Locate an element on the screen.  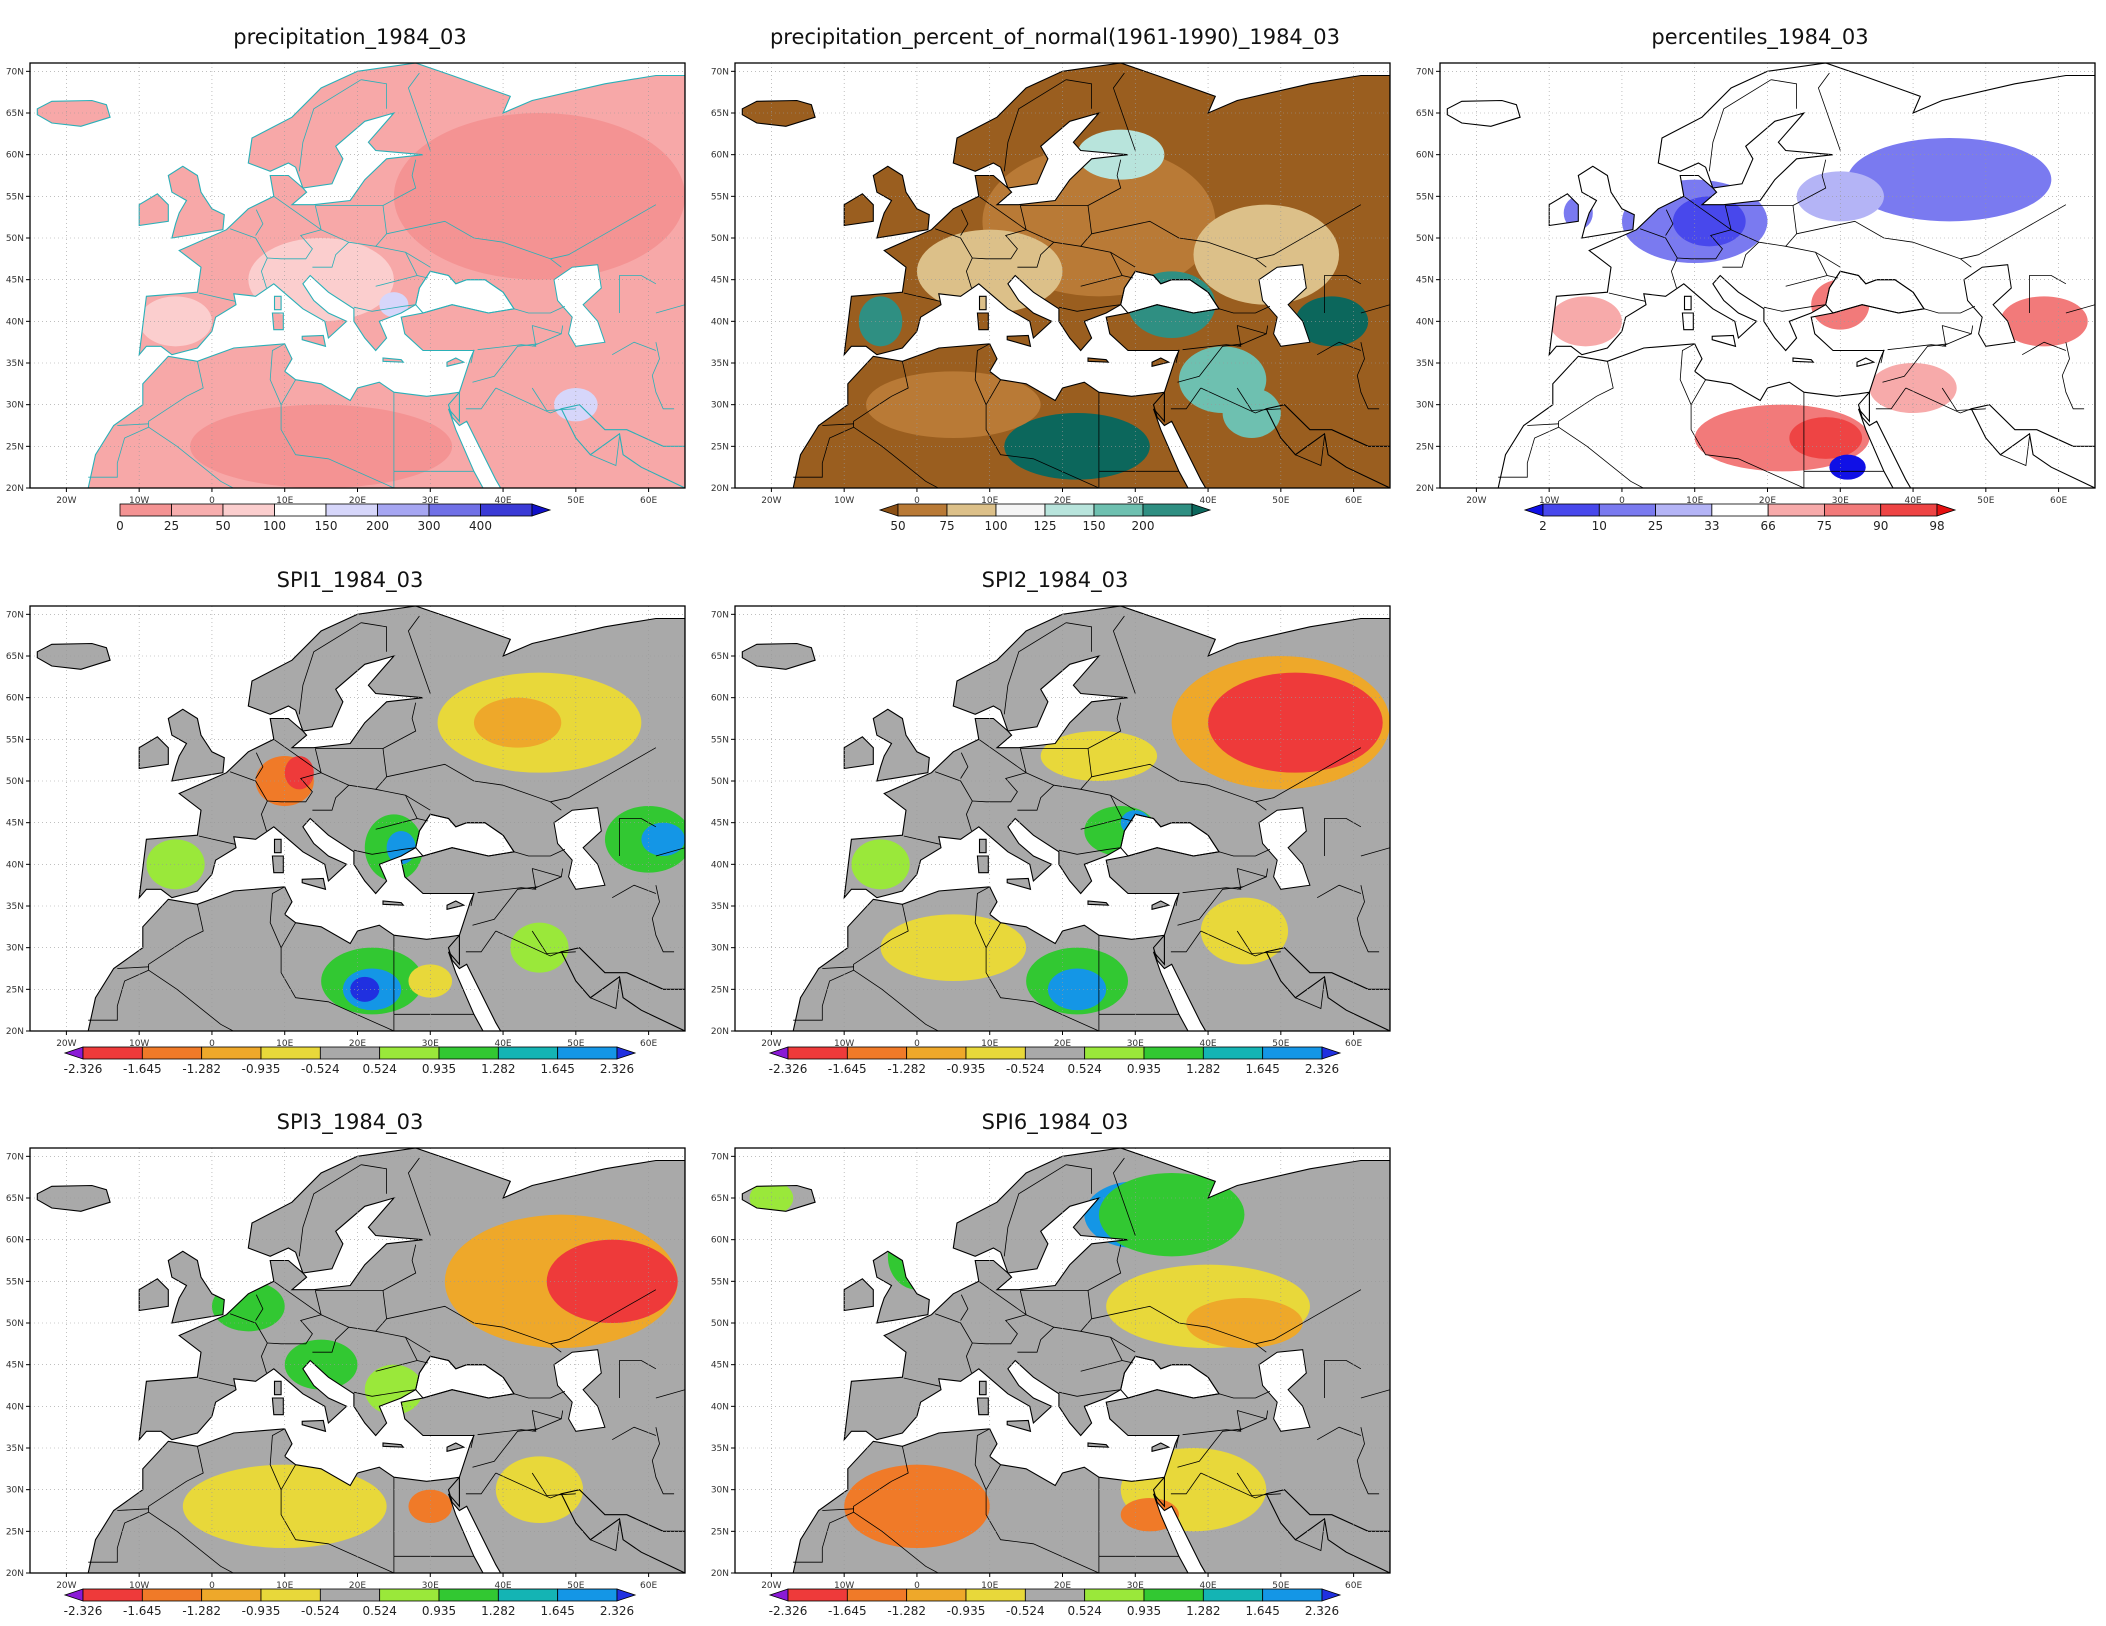
lat-tick-label: 30N is located at coordinates (15, 406).